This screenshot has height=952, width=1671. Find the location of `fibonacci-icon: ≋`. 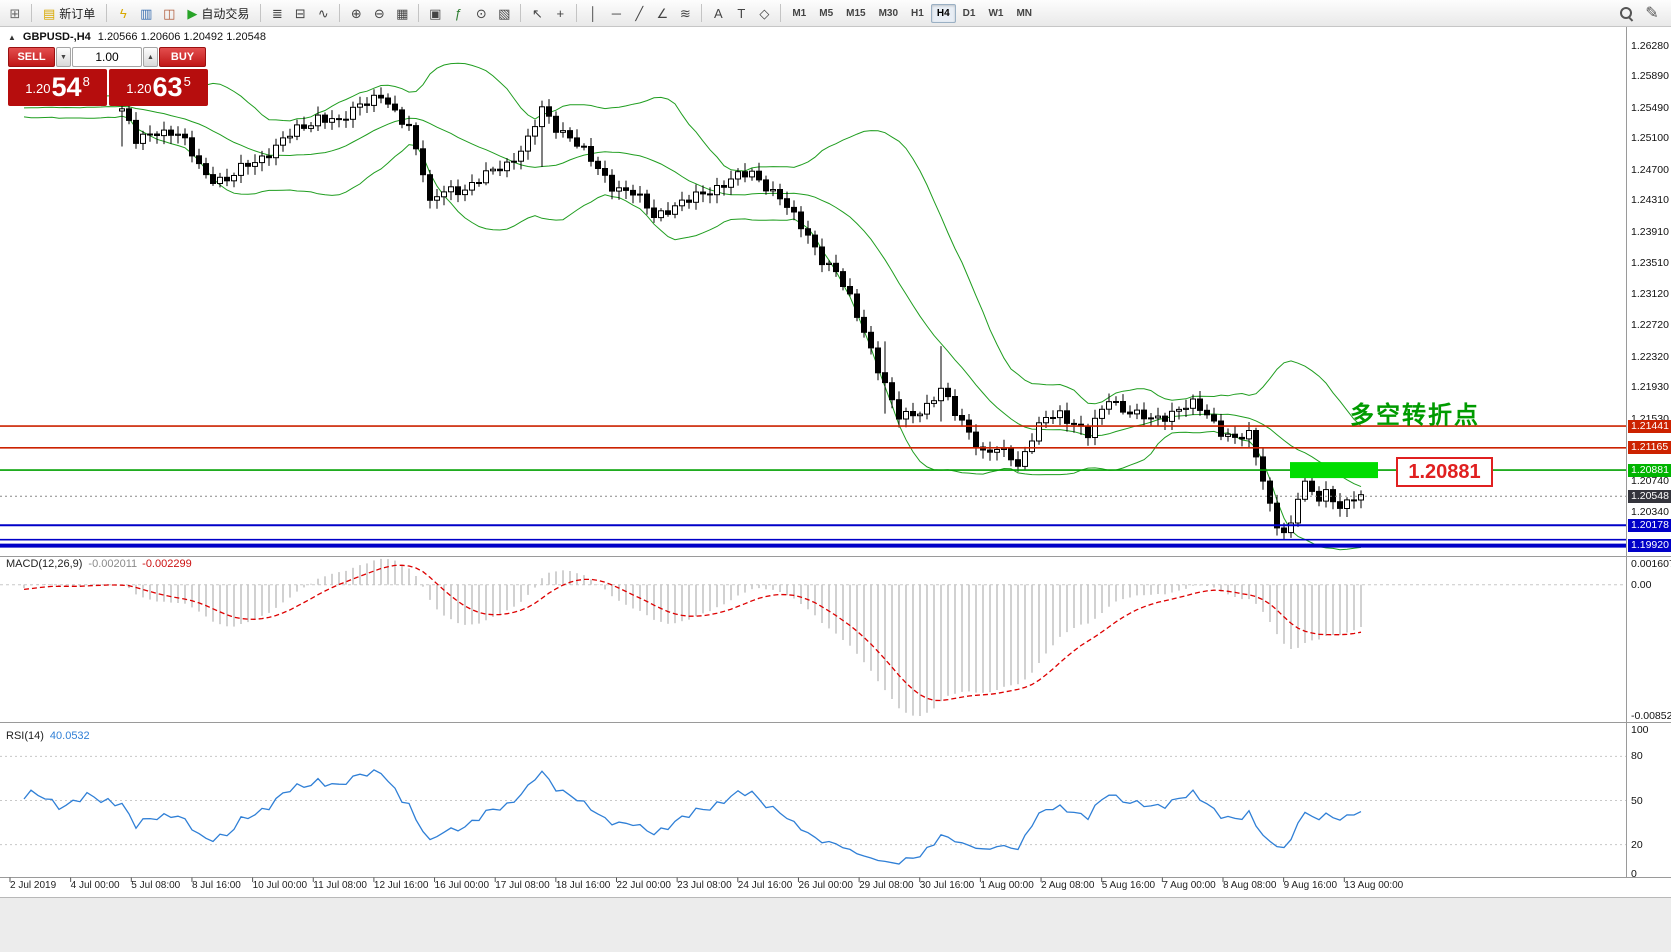

fibonacci-icon: ≋ is located at coordinates (685, 13).